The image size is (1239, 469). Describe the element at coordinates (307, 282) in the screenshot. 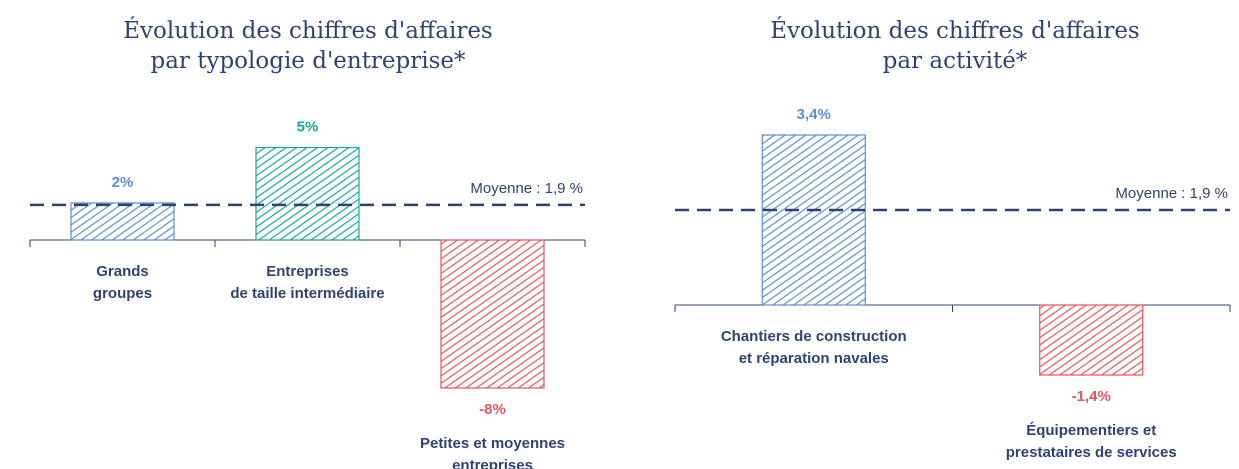

I see `category-label: Entreprises de taille intermédiaire` at that location.